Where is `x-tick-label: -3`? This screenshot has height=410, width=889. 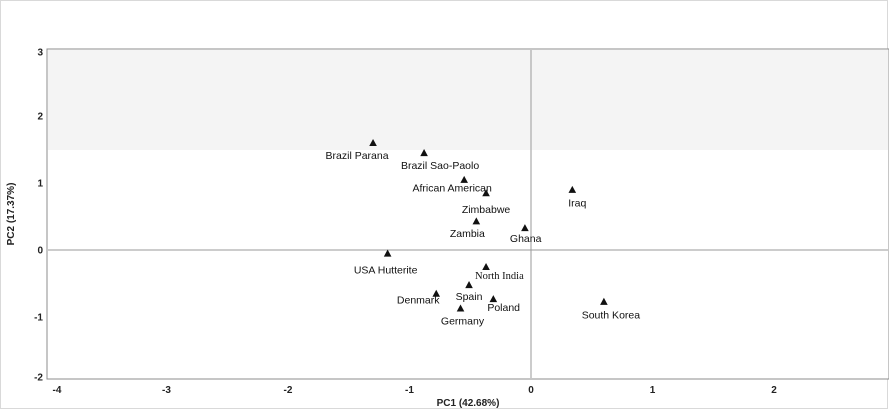
x-tick-label: -3 is located at coordinates (166, 390).